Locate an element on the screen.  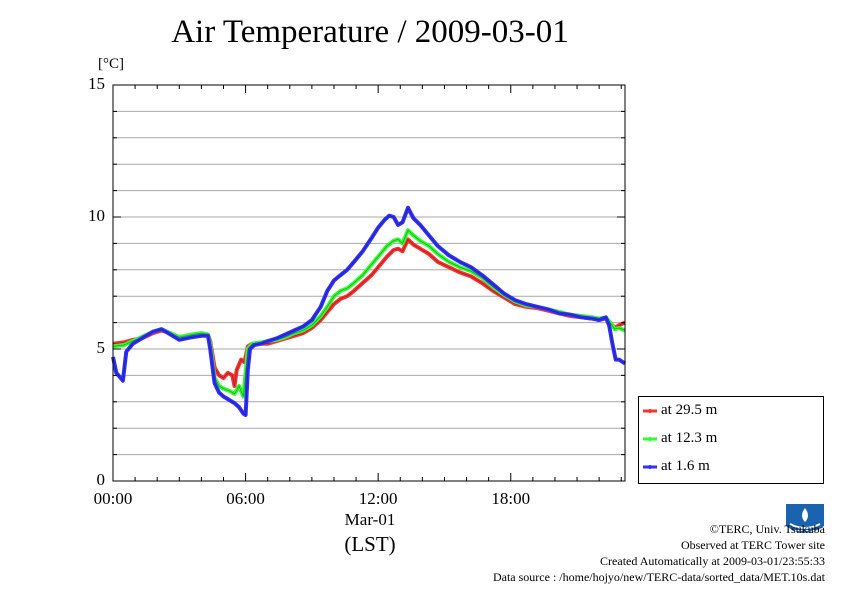
y-axis-unit: [°C] is located at coordinates (111, 64).